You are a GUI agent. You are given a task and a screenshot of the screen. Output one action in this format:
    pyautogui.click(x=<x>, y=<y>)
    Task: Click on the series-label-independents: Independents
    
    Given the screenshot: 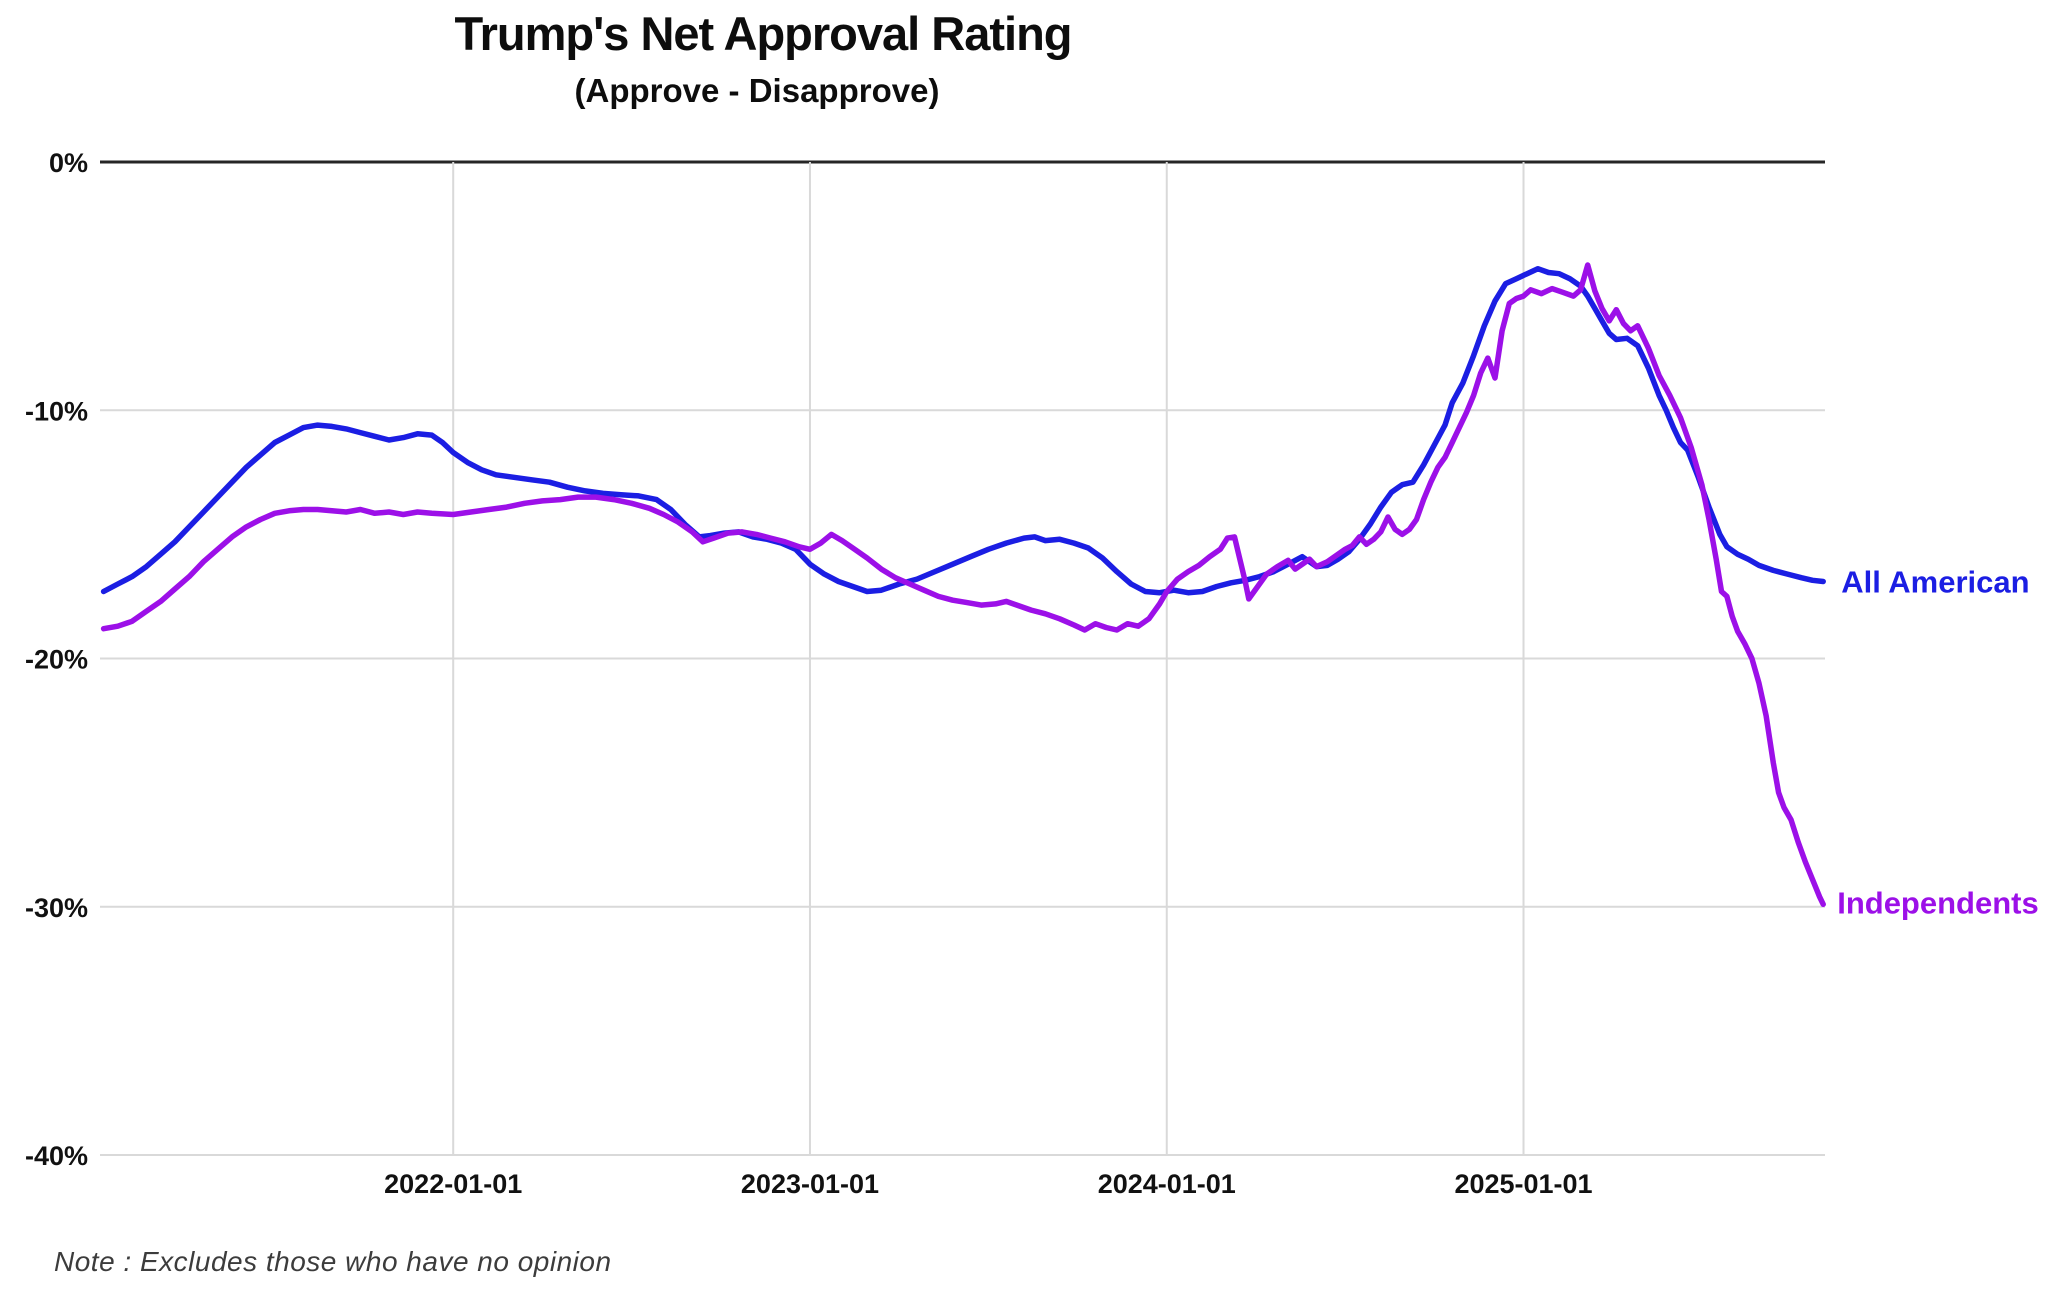 What is the action you would take?
    pyautogui.click(x=1938, y=902)
    